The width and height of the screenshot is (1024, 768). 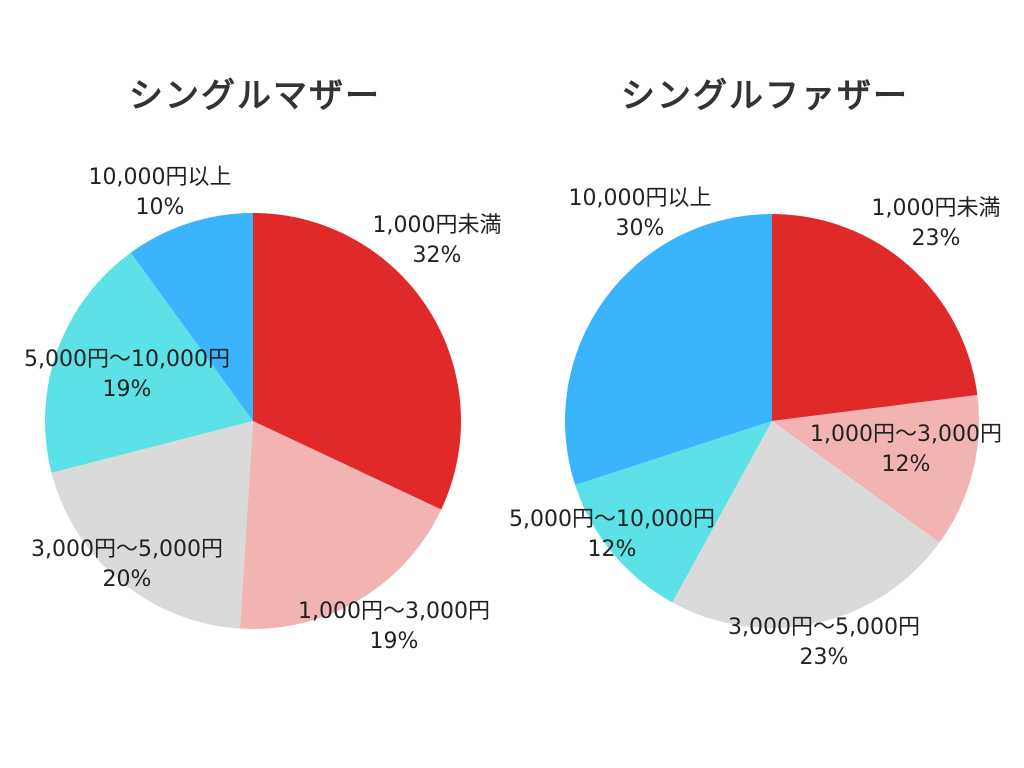 What do you see at coordinates (824, 642) in the screenshot?
I see `slice-label-3000-5000: 3,000円〜5,000円 23%` at bounding box center [824, 642].